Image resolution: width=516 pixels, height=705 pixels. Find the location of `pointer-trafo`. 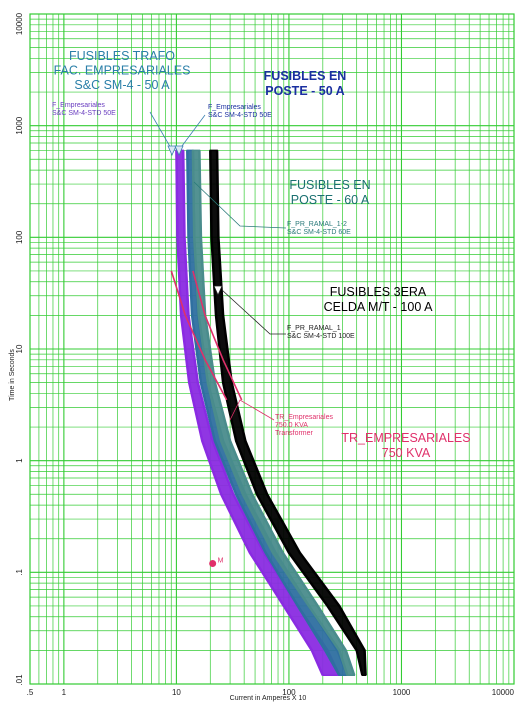

pointer-trafo is located at coordinates (161, 131).